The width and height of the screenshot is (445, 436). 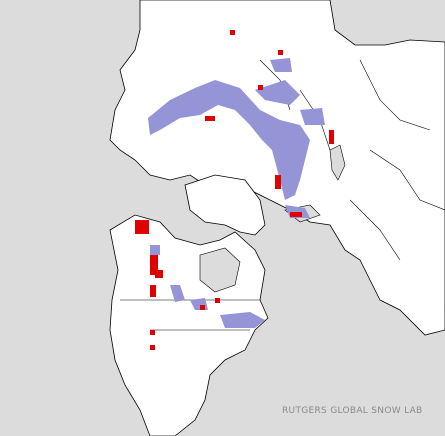 I want to click on greenland, so click(x=225, y=205).